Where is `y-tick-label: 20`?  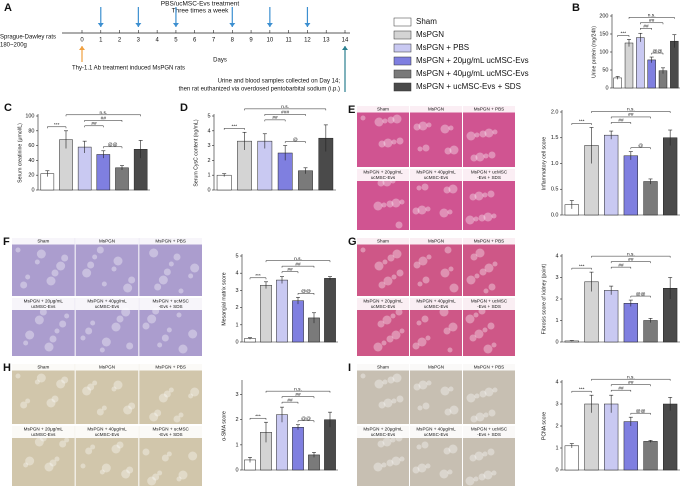
y-tick-label: 20 is located at coordinates (31, 176).